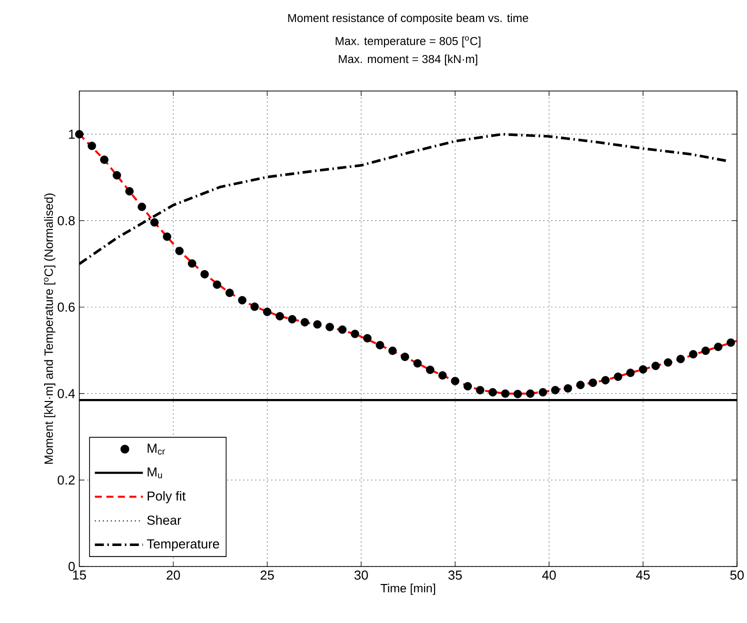 This screenshot has width=747, height=623. I want to click on y-tick-label: 0.2, so click(66, 480).